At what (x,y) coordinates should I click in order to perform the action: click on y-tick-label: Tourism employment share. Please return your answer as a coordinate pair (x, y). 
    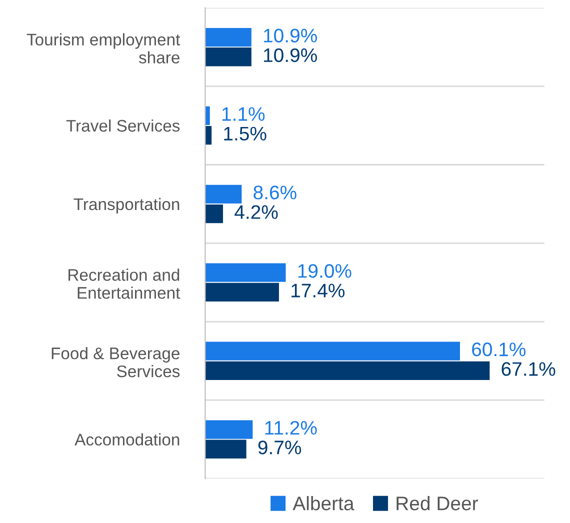
    Looking at the image, I should click on (103, 48).